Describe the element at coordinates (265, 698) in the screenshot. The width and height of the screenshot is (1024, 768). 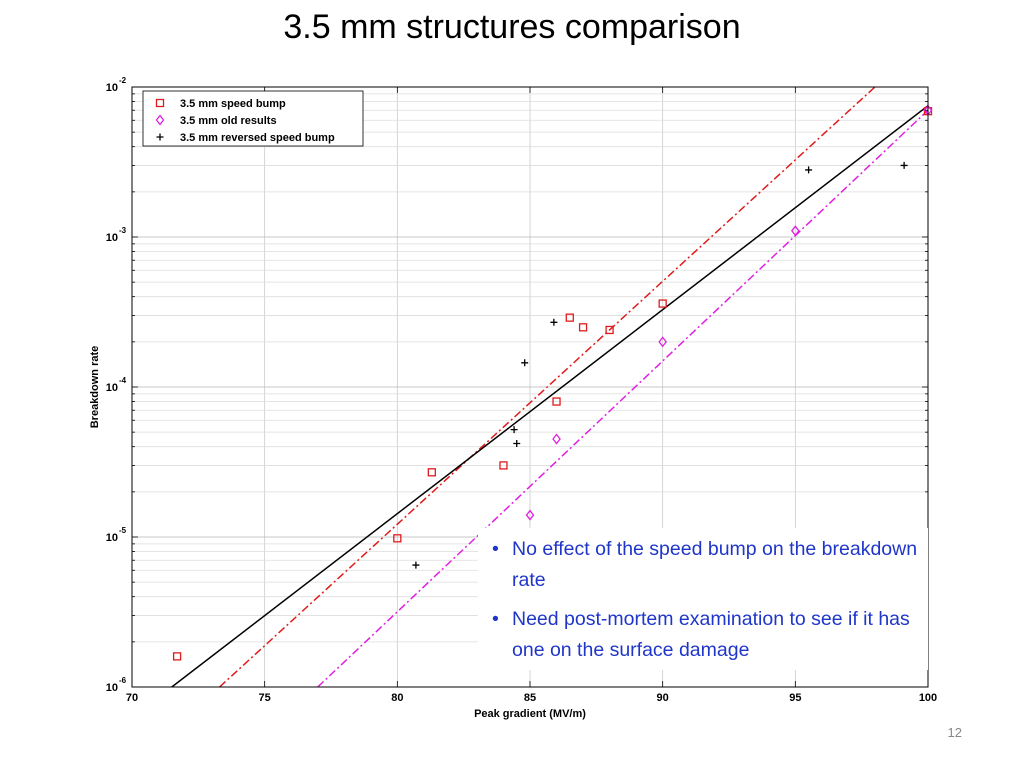
I see `x-tick-label: 75` at that location.